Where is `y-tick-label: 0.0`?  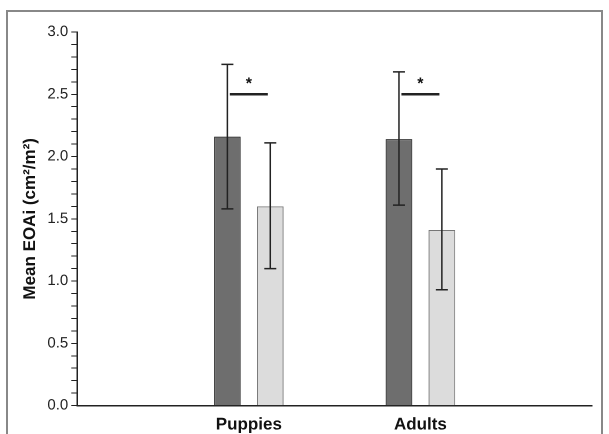 y-tick-label: 0.0 is located at coordinates (57, 405).